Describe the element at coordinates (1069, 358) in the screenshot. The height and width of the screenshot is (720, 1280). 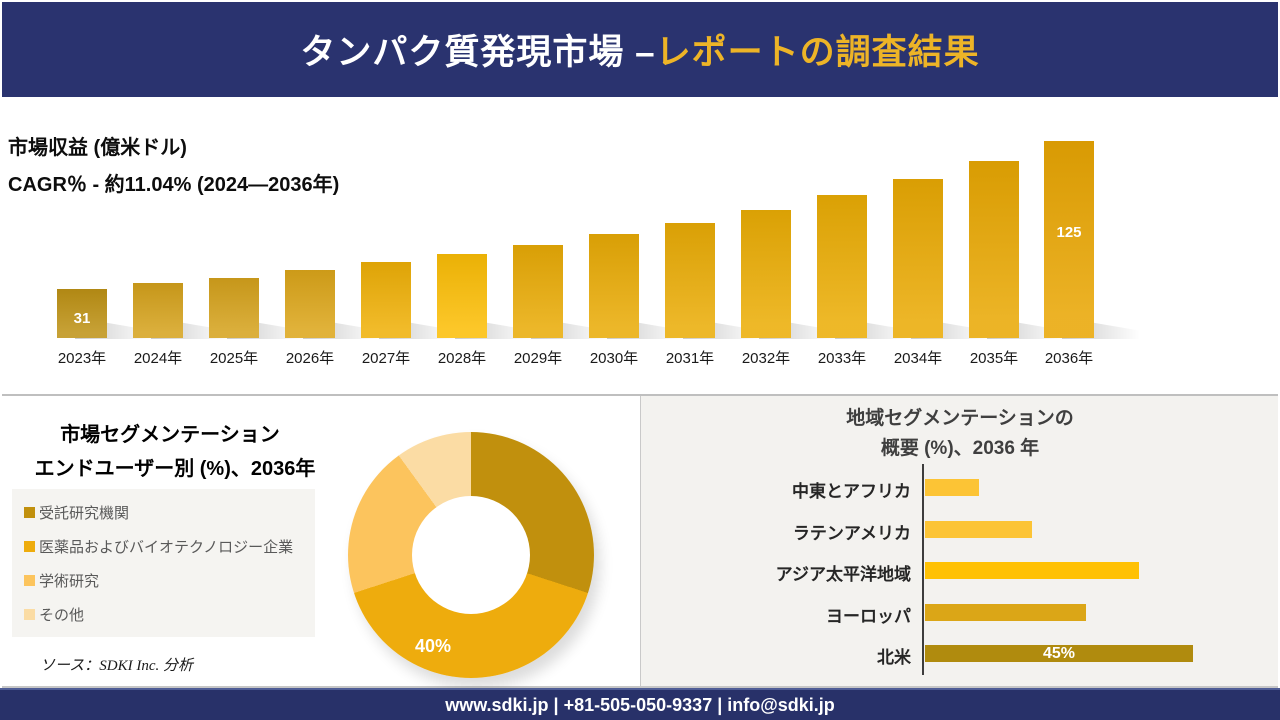
I see `year-axis-label: 2036年` at that location.